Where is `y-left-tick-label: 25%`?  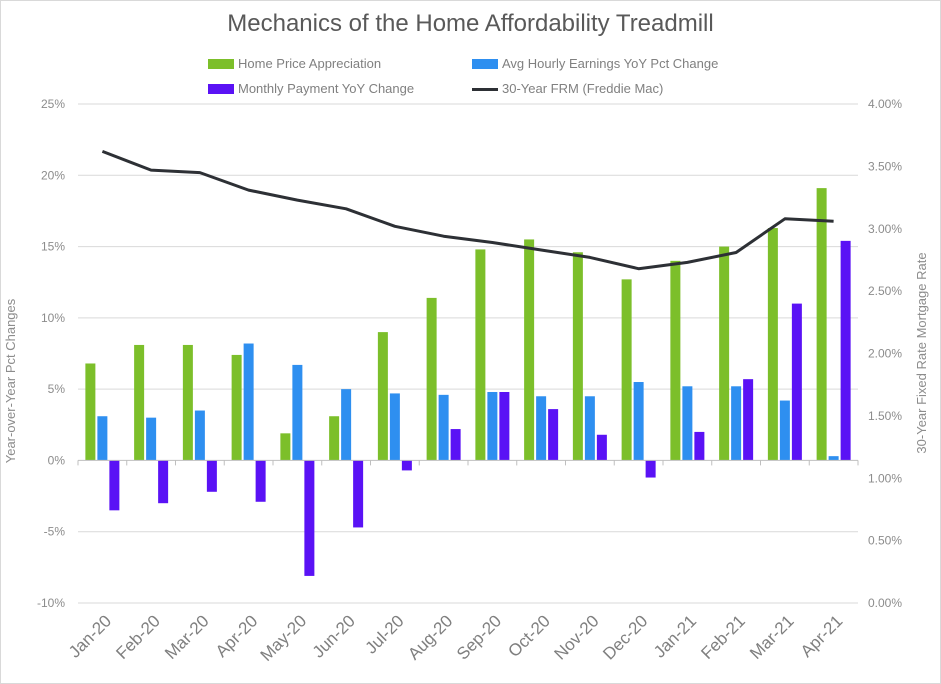
y-left-tick-label: 25% is located at coordinates (53, 104).